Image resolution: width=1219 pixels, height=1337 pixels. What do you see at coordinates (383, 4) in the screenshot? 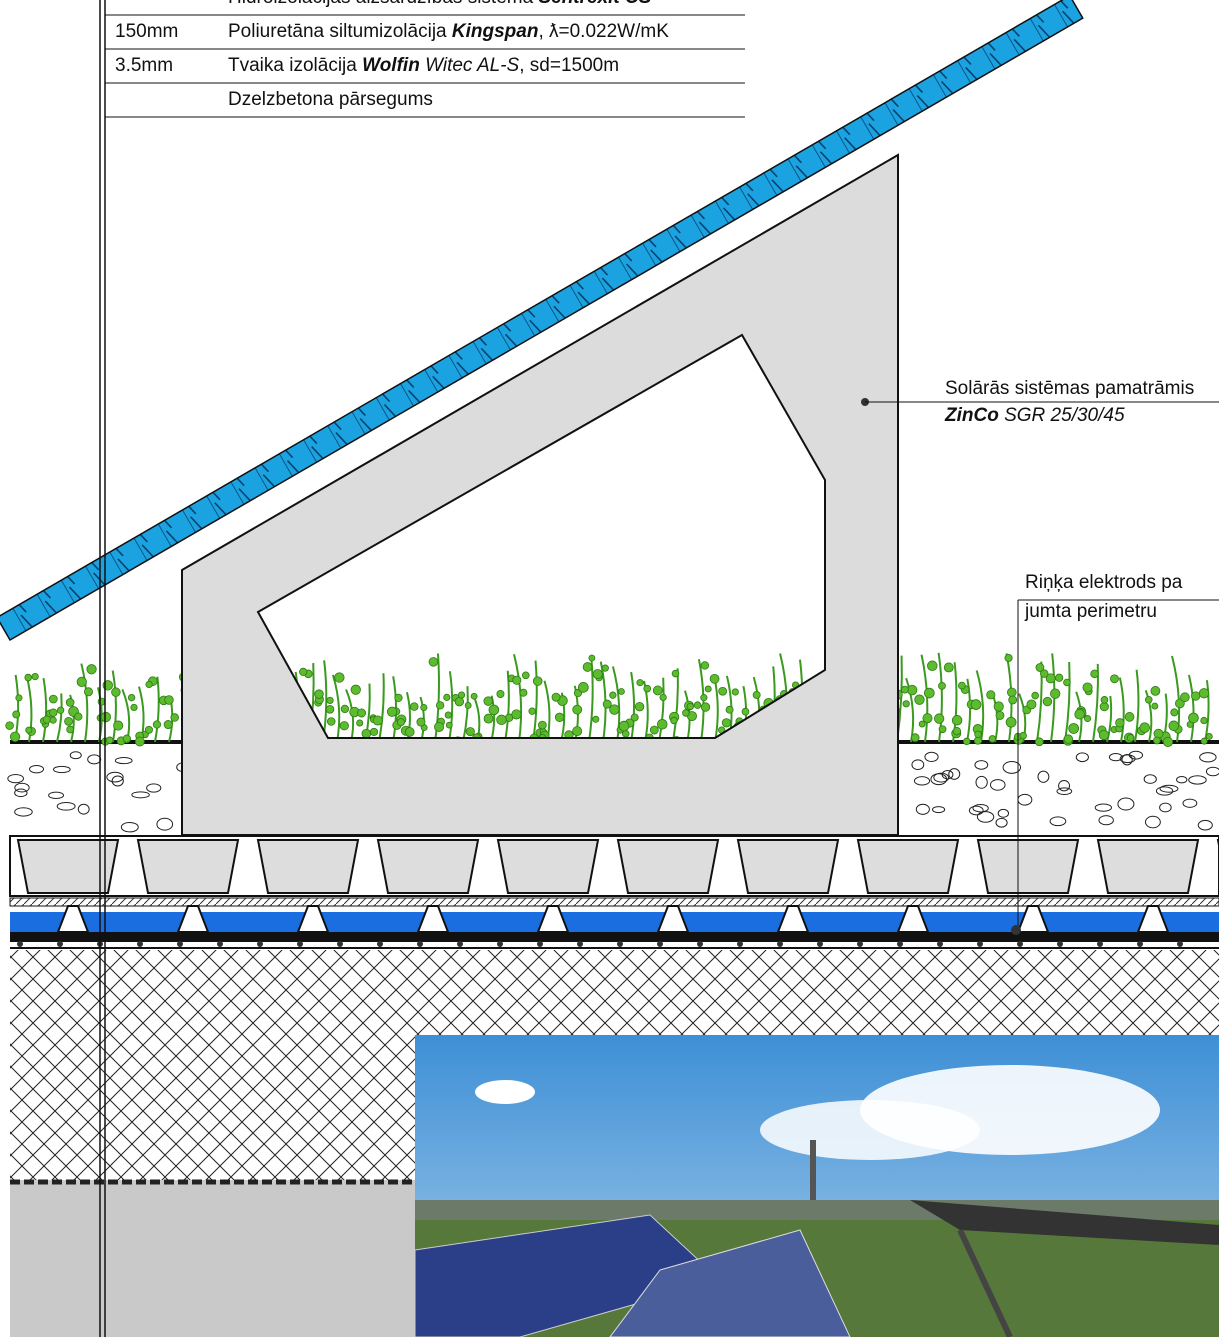
I see `text-run: Hidroizolācijas aizsardzības sistēma` at bounding box center [383, 4].